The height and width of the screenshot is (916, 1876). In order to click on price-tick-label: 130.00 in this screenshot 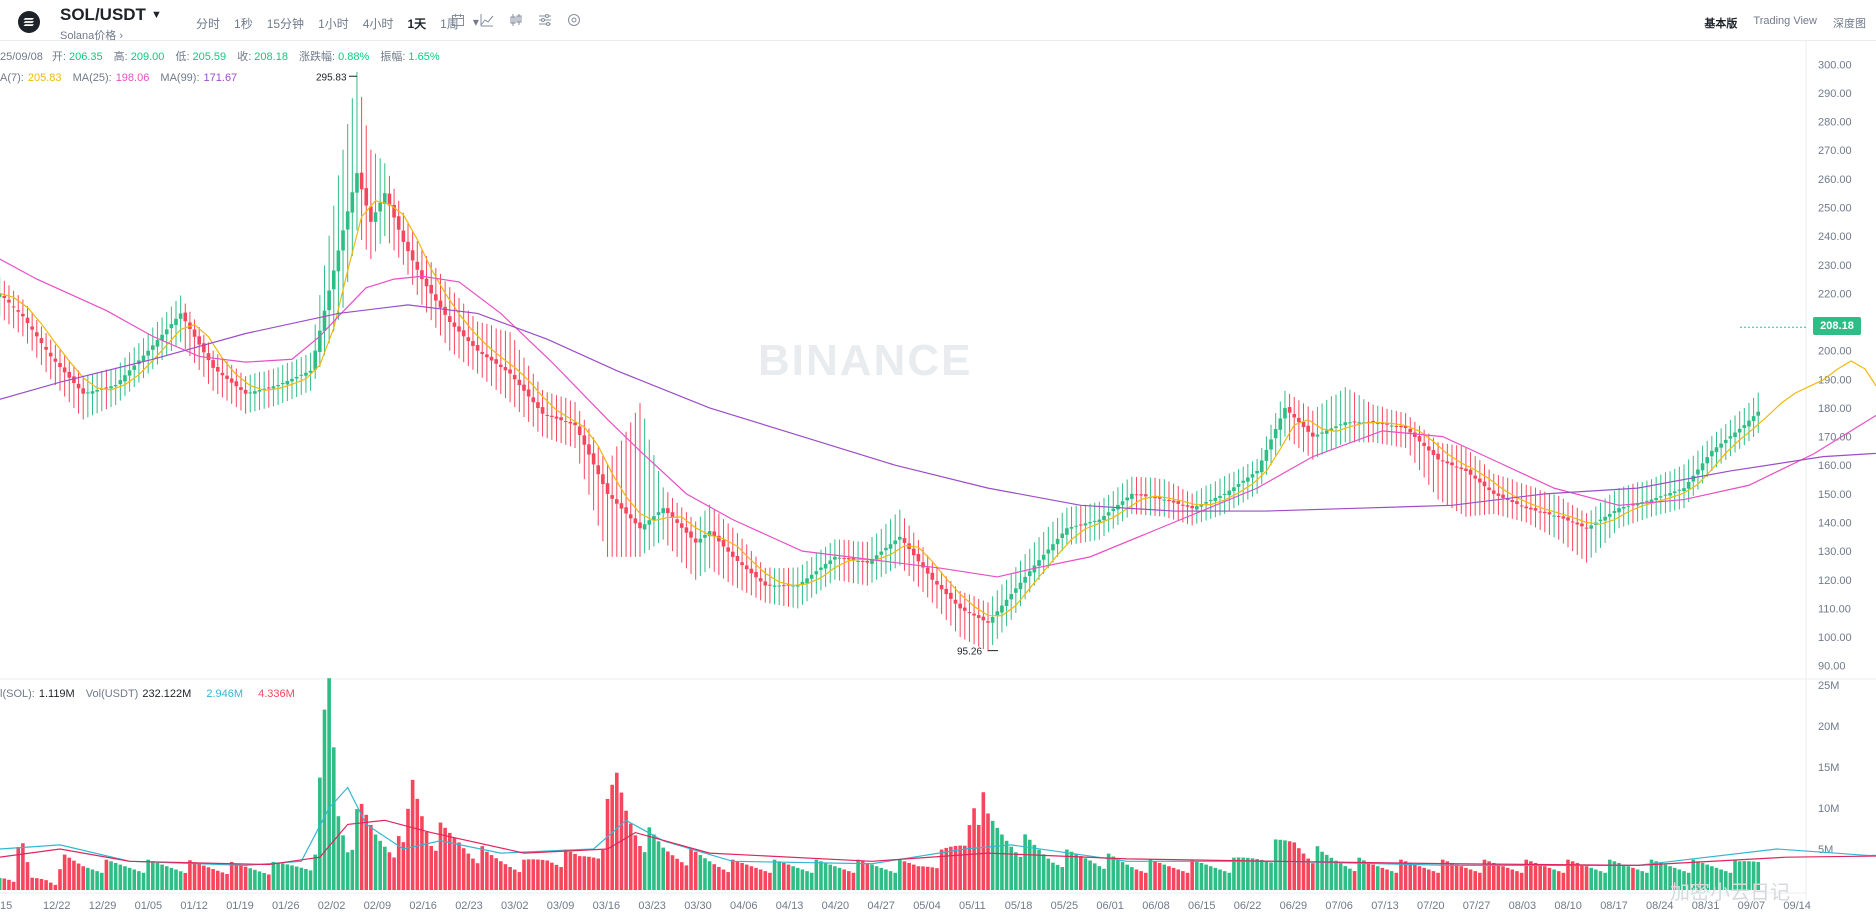, I will do `click(1835, 552)`.